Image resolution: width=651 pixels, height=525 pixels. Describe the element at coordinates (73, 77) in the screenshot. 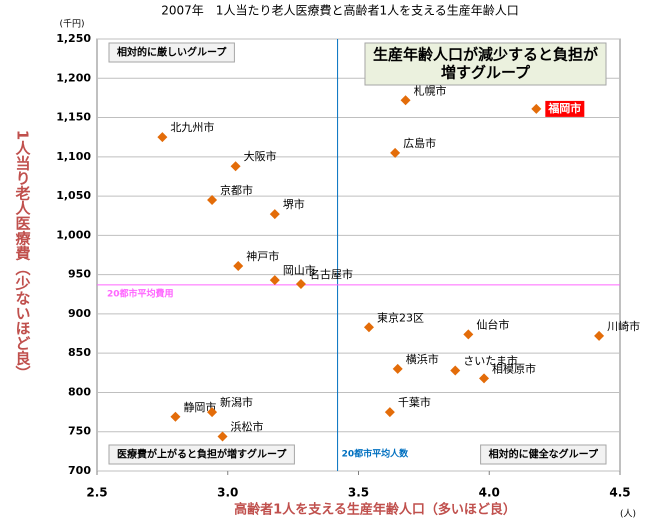

I see `y-tick-label: 1,200` at that location.